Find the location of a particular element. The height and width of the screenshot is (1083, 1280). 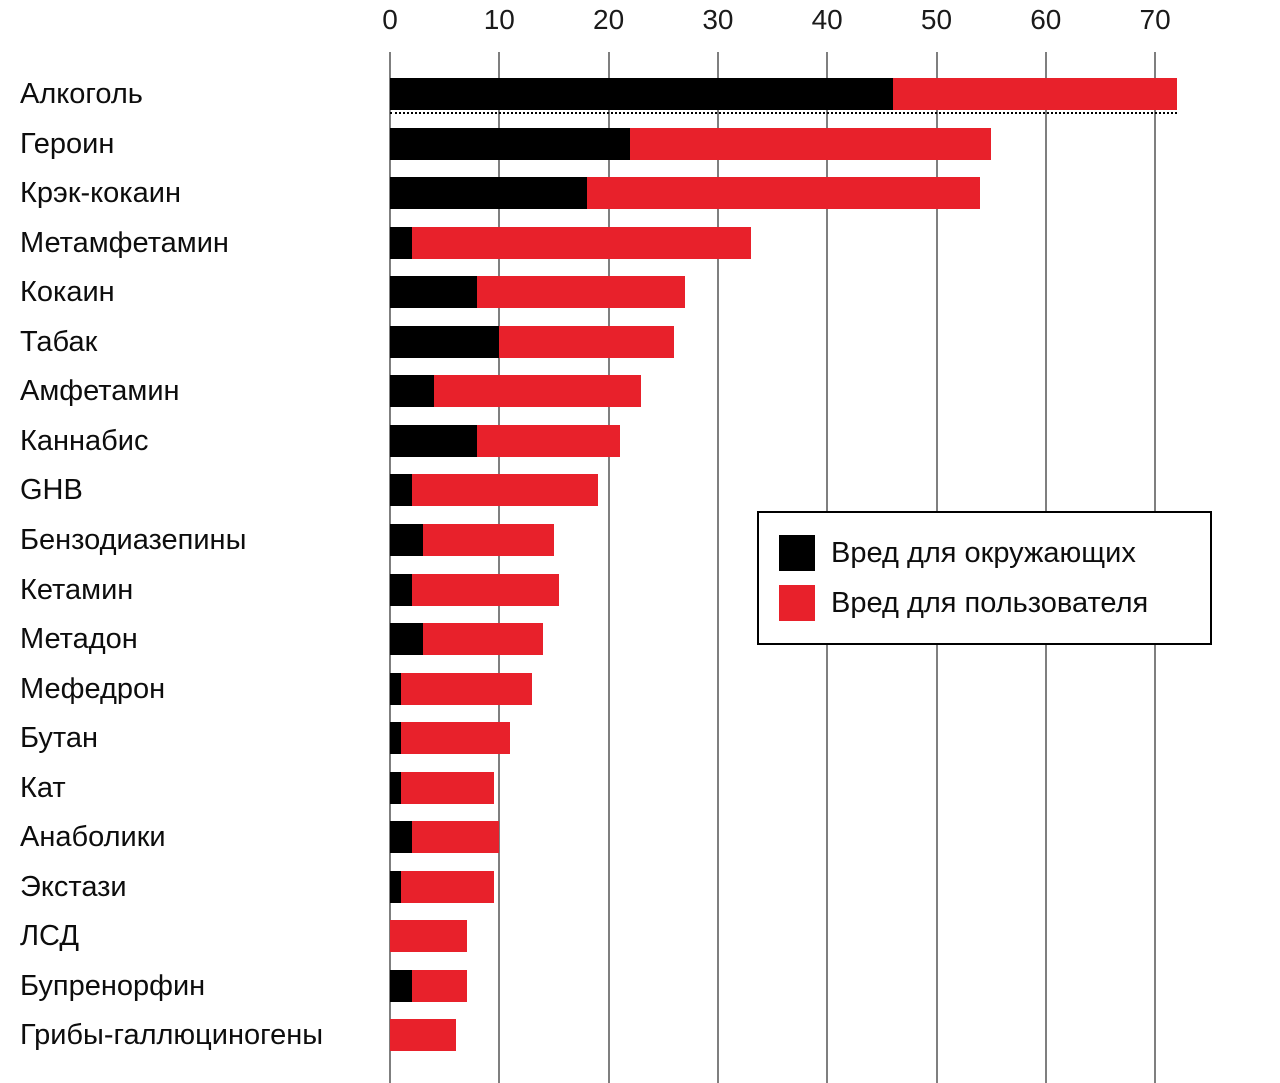

x-axis-tick-label: 0 is located at coordinates (390, 19).